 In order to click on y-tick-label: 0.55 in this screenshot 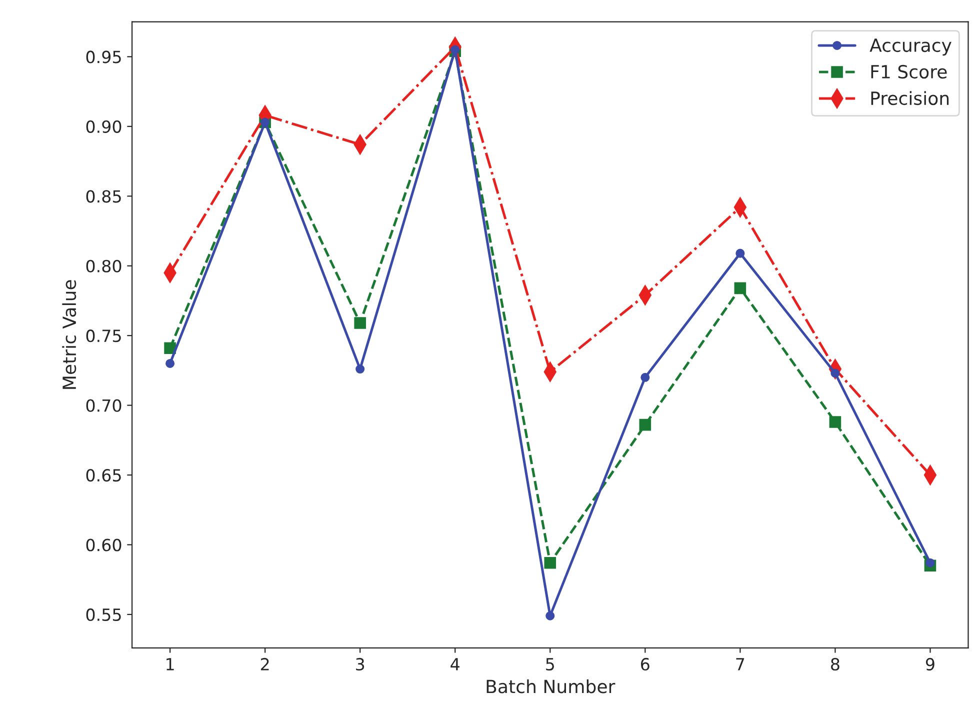, I will do `click(103, 615)`.